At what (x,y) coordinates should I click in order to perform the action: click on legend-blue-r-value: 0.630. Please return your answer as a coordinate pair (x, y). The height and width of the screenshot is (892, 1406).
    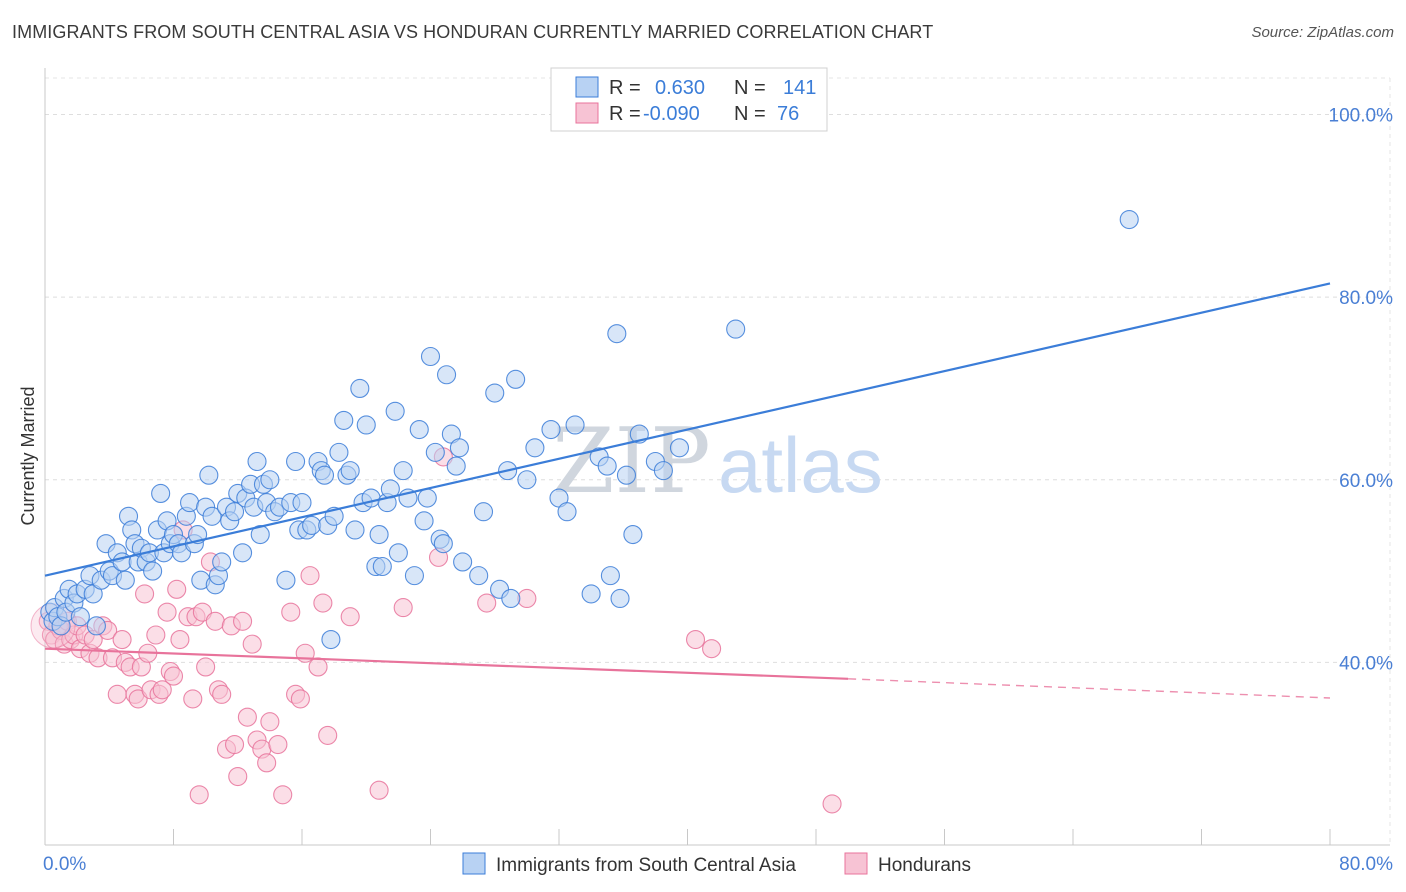
    Looking at the image, I should click on (680, 88).